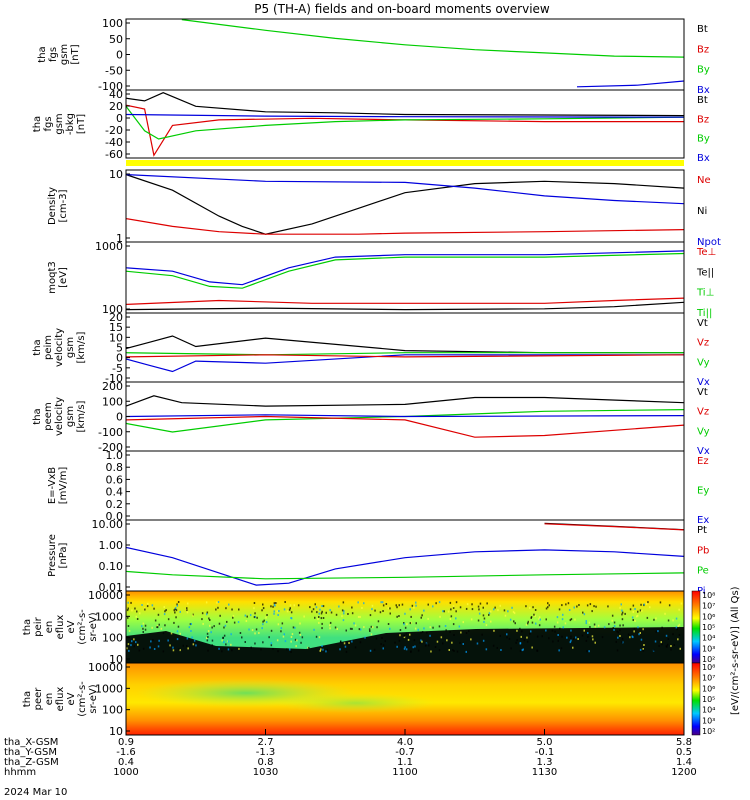 This screenshot has width=750, height=800. Describe the element at coordinates (703, 49) in the screenshot. I see `legend-Bz: Bz` at that location.